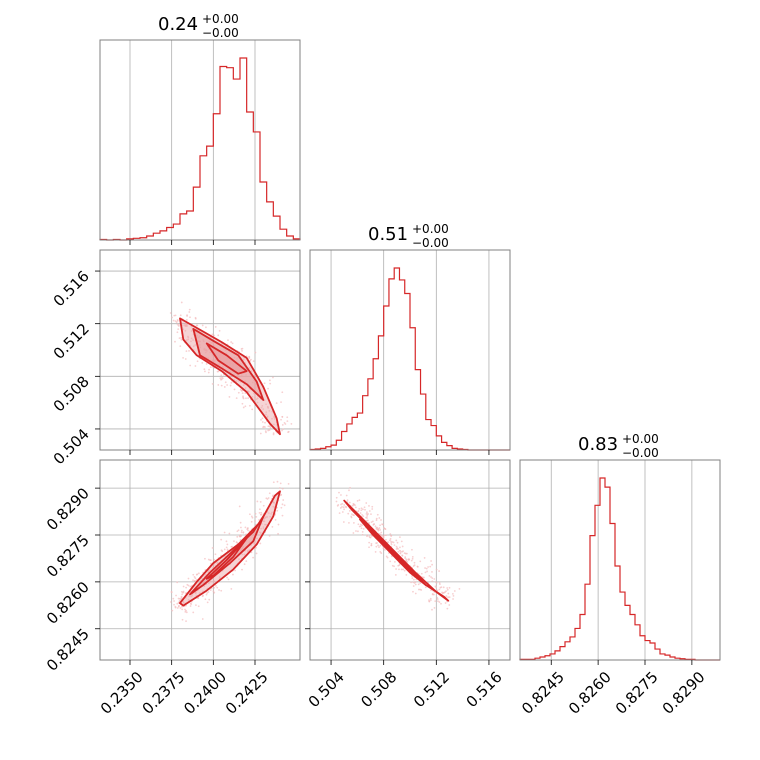 The image size is (760, 760). I want to click on title-lower-error: −0.00, so click(640, 453).